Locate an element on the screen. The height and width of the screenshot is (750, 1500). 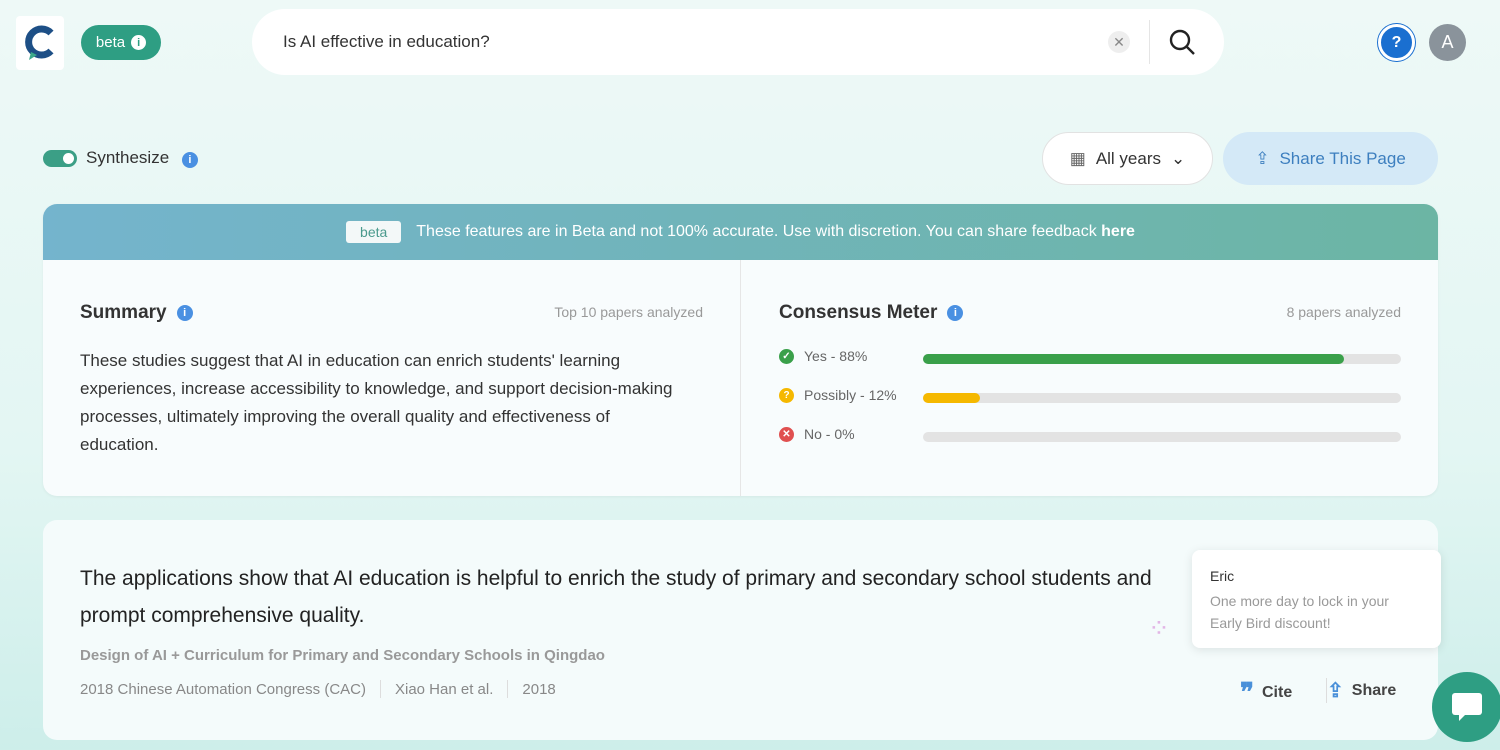
summary-title-text: Summary is located at coordinates (123, 312).